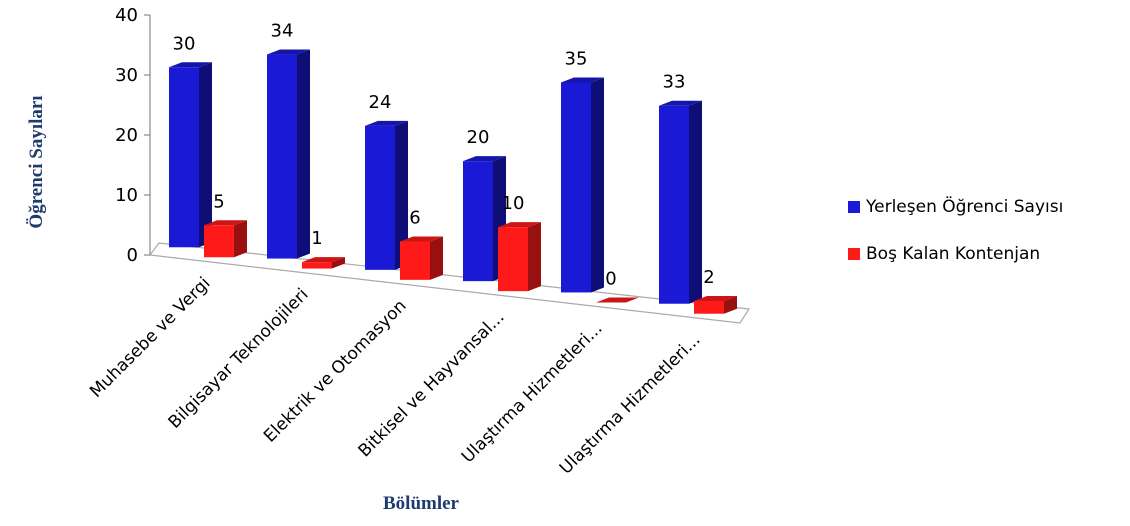 Image resolution: width=1130 pixels, height=526 pixels. What do you see at coordinates (126, 135) in the screenshot?
I see `y-tick-label: 20` at bounding box center [126, 135].